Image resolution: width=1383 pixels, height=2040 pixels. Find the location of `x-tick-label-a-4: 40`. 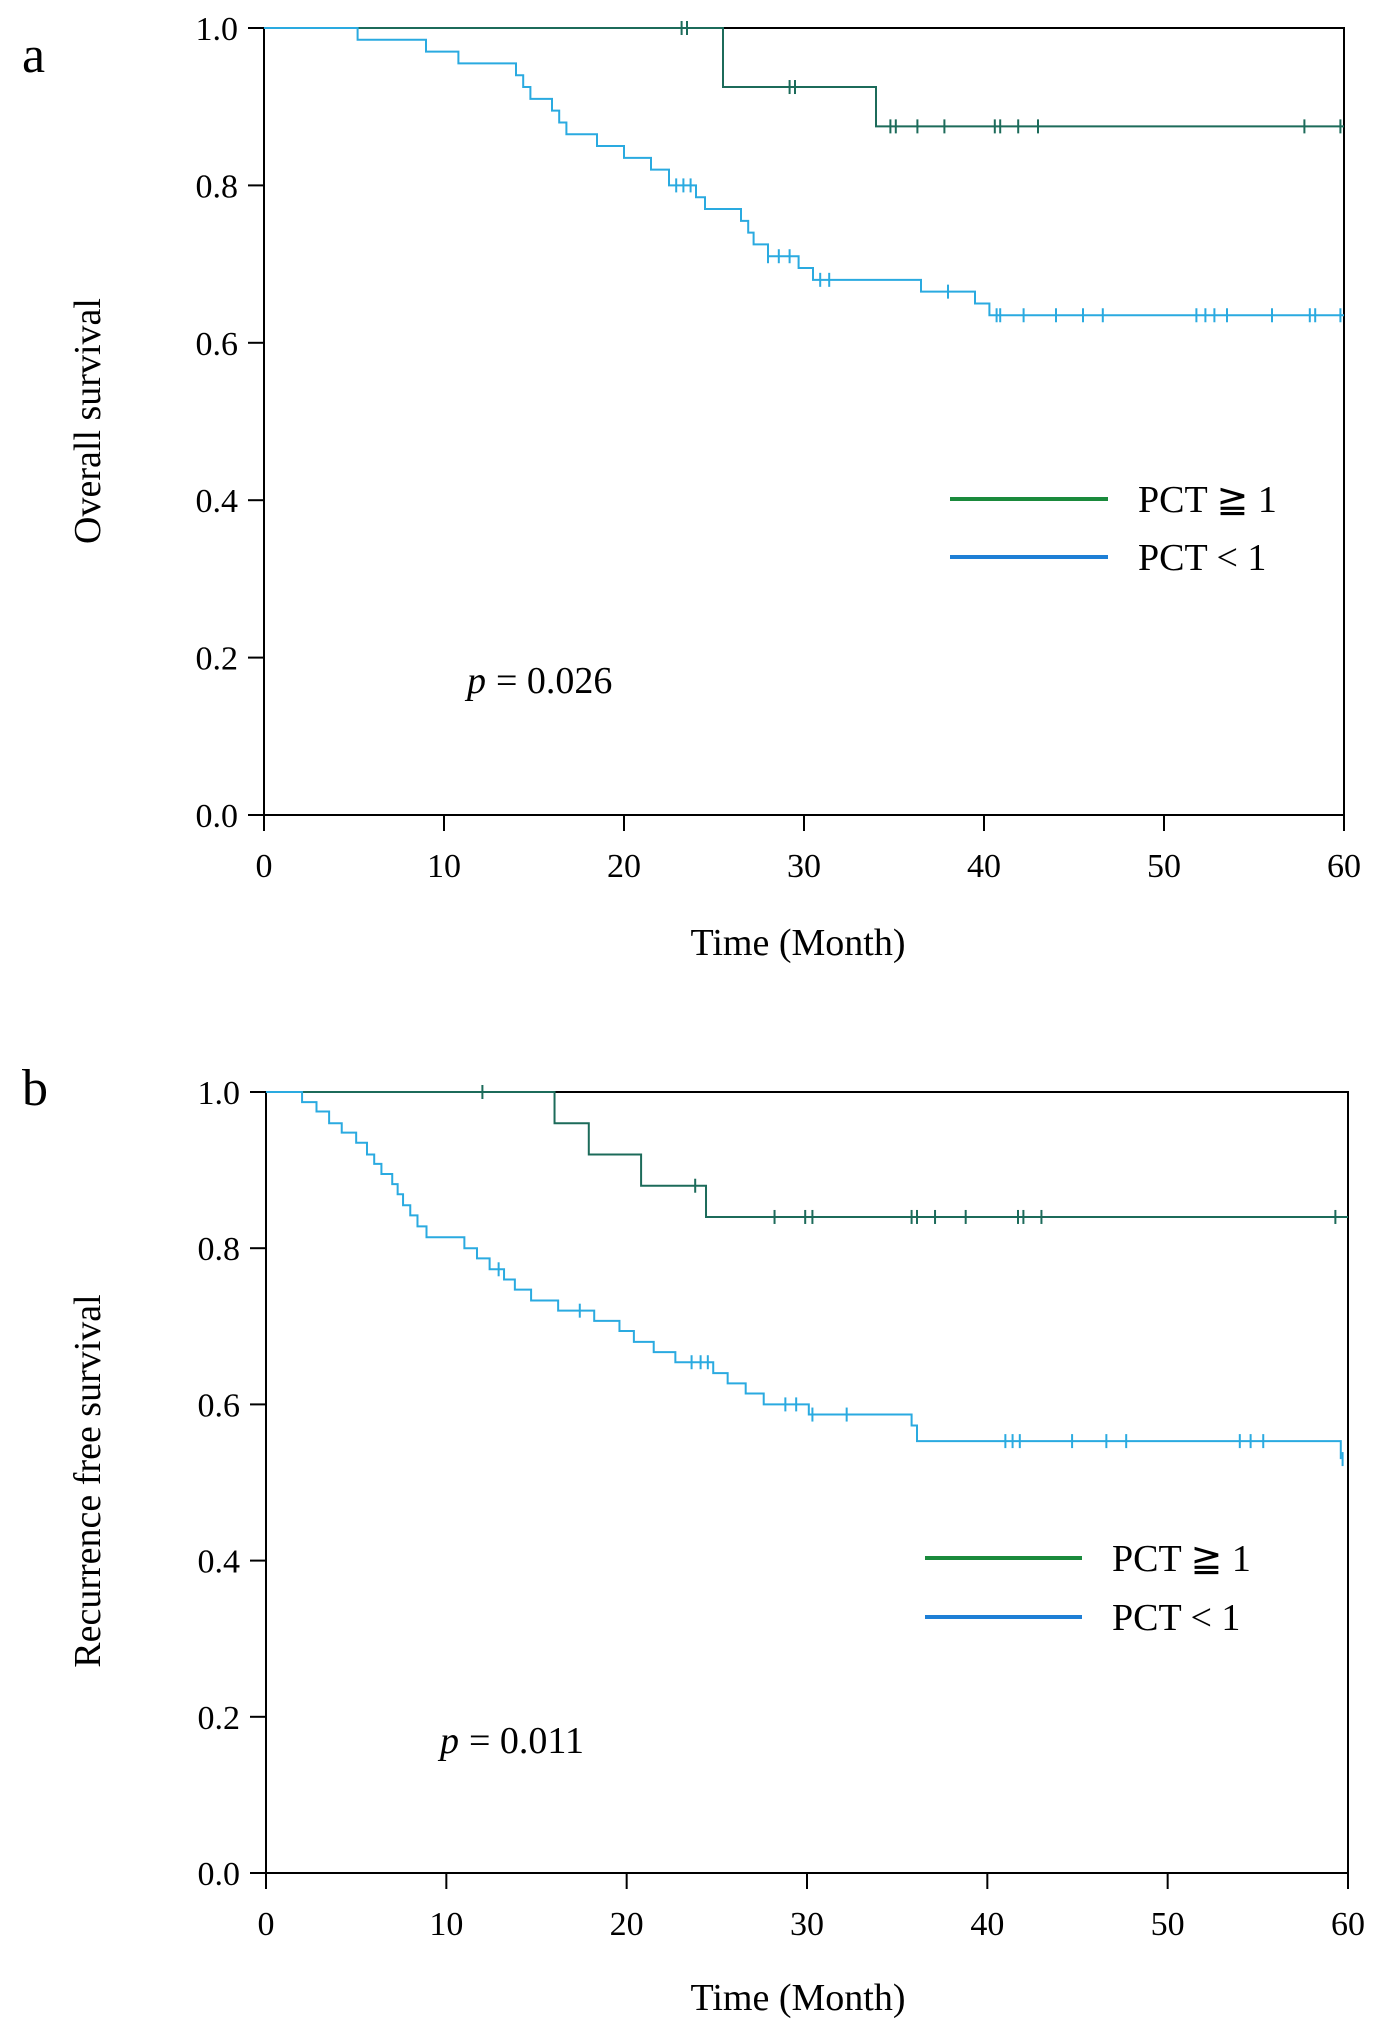

x-tick-label-a-4: 40 is located at coordinates (984, 866).